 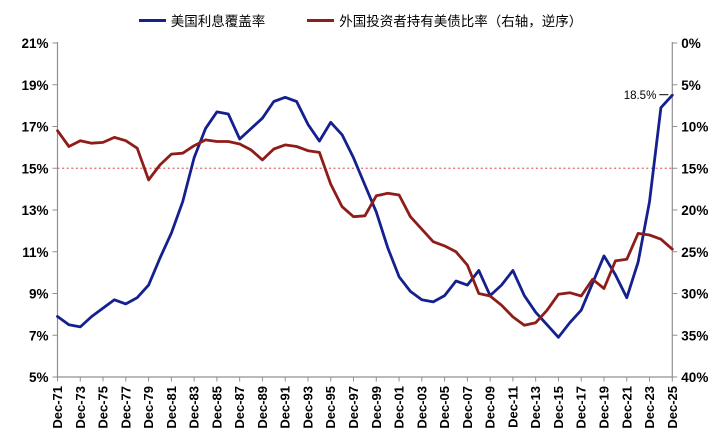 What do you see at coordinates (603, 407) in the screenshot?
I see `x-axis-tick-label: Dec-19` at bounding box center [603, 407].